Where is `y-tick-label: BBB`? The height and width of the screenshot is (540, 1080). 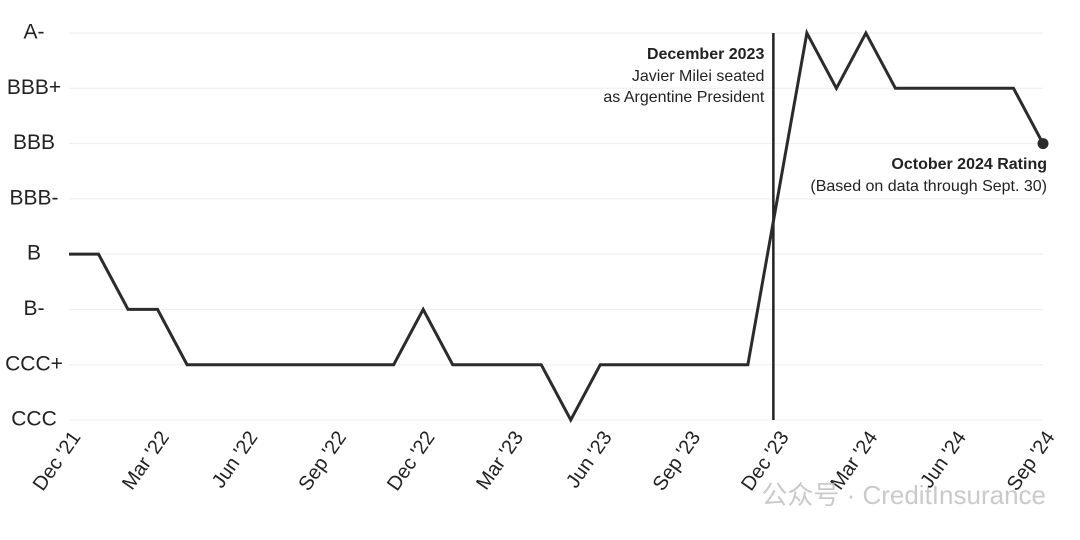 y-tick-label: BBB is located at coordinates (34, 142).